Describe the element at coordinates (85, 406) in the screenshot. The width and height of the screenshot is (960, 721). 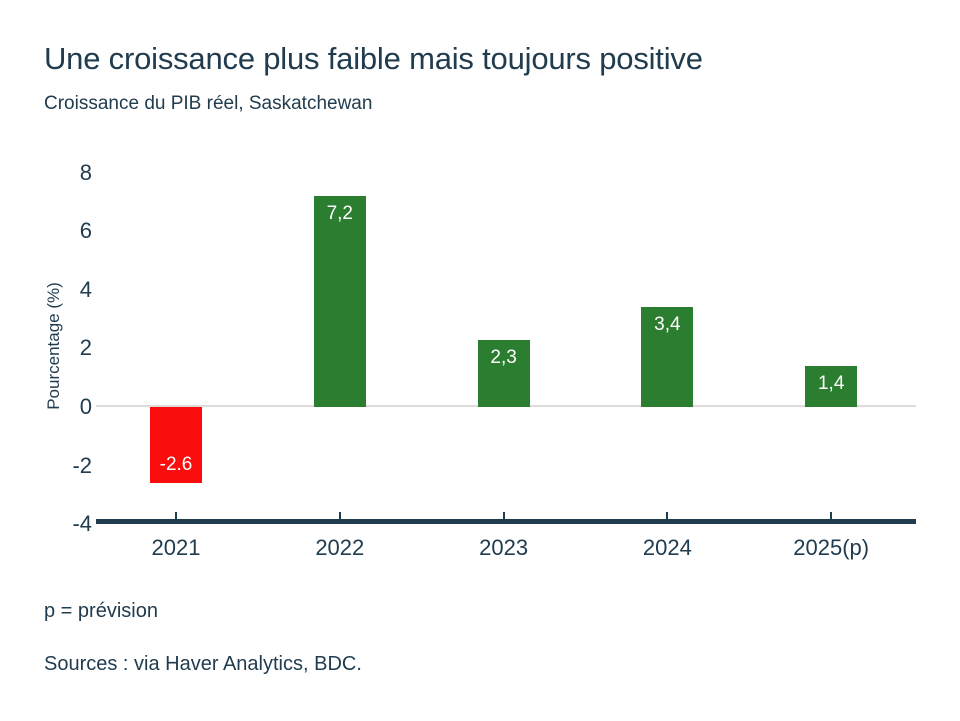
I see `y-tick-label: 0` at that location.